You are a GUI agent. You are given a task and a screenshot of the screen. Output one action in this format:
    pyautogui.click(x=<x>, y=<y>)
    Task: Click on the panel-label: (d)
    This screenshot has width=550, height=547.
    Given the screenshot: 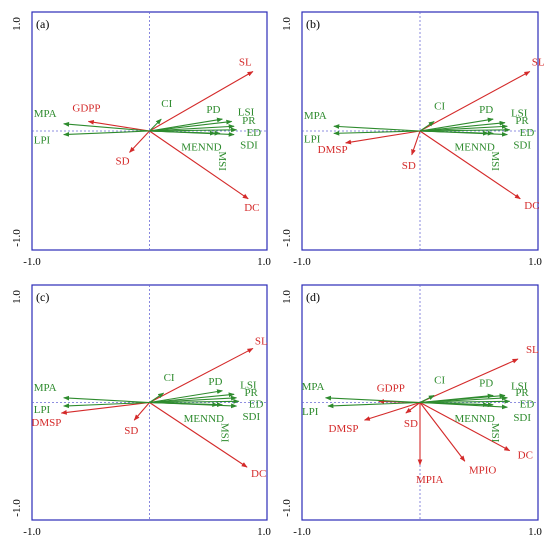 What is the action you would take?
    pyautogui.click(x=313, y=297)
    